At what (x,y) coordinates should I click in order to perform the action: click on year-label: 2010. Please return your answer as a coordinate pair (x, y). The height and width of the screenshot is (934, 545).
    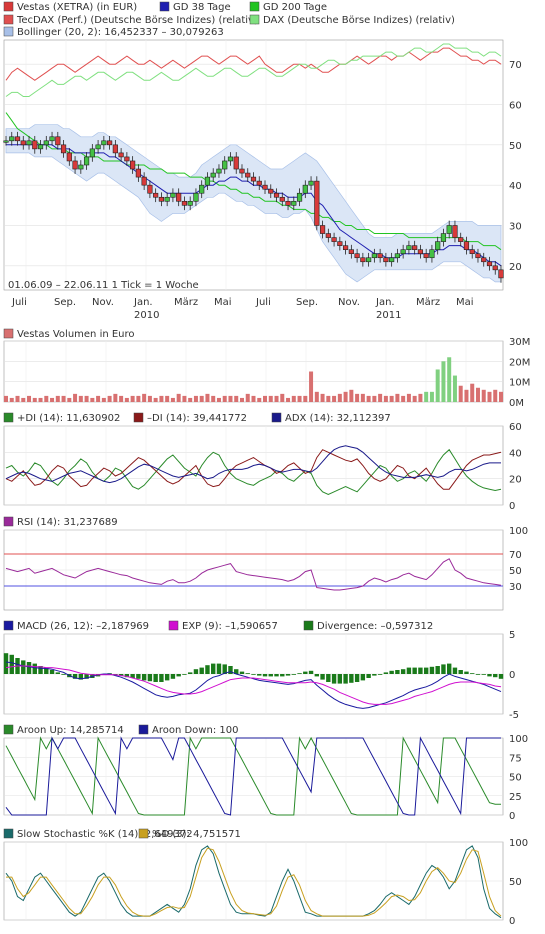
    Looking at the image, I should click on (146, 315).